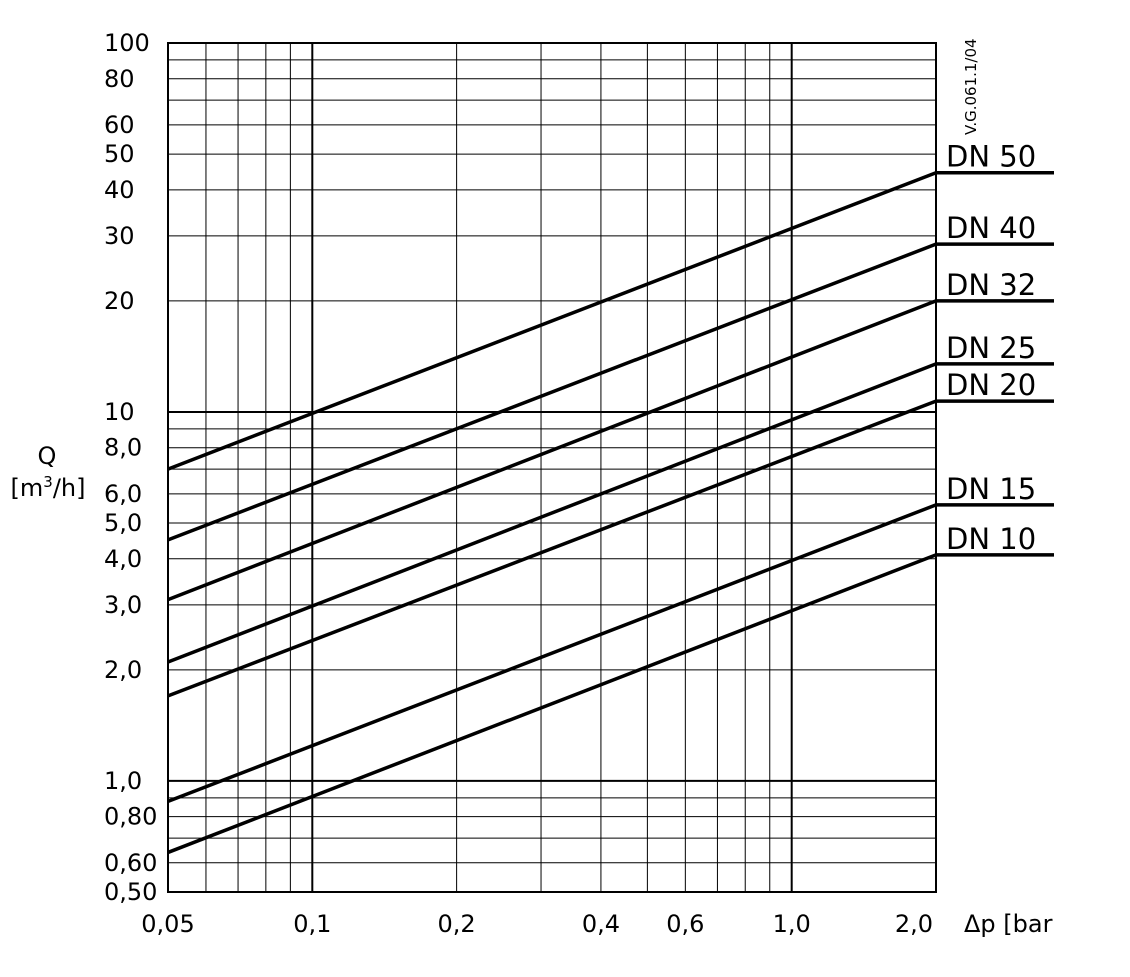 The width and height of the screenshot is (1130, 977). What do you see at coordinates (991, 157) in the screenshot?
I see `series-label: DN 50` at bounding box center [991, 157].